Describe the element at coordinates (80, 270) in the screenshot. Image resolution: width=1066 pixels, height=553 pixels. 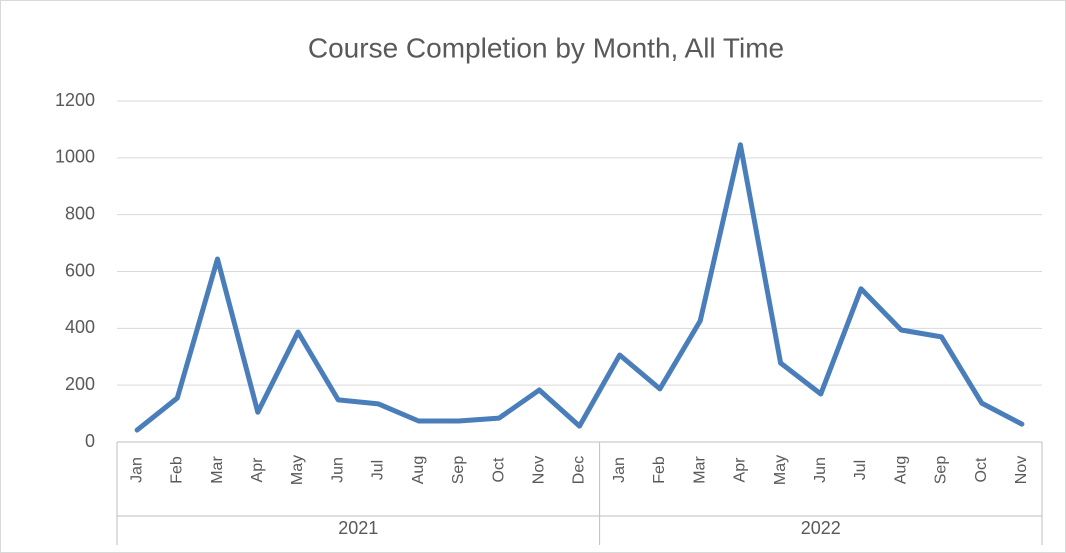
I see `y-tick-label: 600` at that location.